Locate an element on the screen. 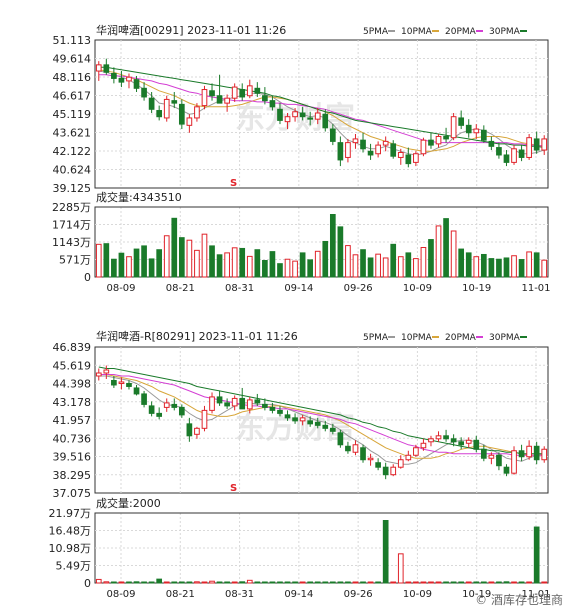 Image resolution: width=581 pixels, height=614 pixels. price-tick-label: 44.398 is located at coordinates (72, 384).